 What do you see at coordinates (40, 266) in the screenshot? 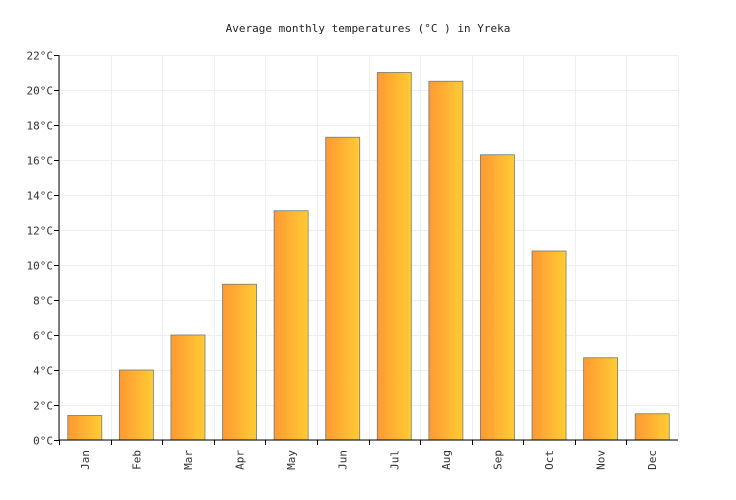
I see `y-tick-label: 10°C` at bounding box center [40, 266].